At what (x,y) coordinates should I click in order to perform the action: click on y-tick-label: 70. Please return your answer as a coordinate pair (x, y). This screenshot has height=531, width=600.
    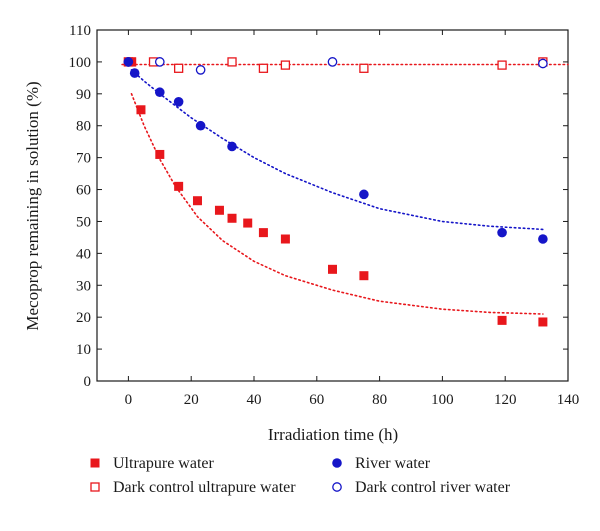
    Looking at the image, I should click on (83, 159).